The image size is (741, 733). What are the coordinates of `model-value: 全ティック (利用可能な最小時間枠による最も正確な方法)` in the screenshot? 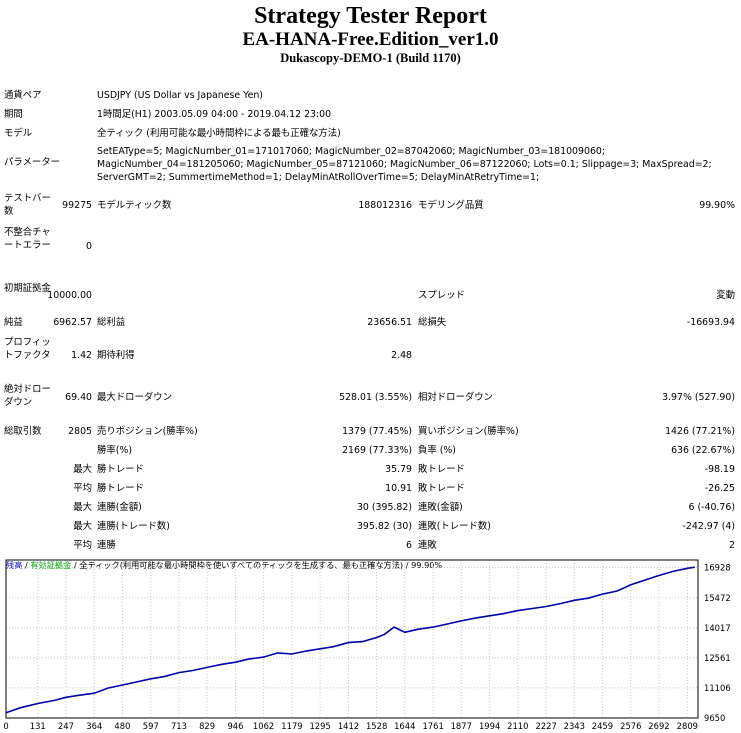 It's located at (219, 133).